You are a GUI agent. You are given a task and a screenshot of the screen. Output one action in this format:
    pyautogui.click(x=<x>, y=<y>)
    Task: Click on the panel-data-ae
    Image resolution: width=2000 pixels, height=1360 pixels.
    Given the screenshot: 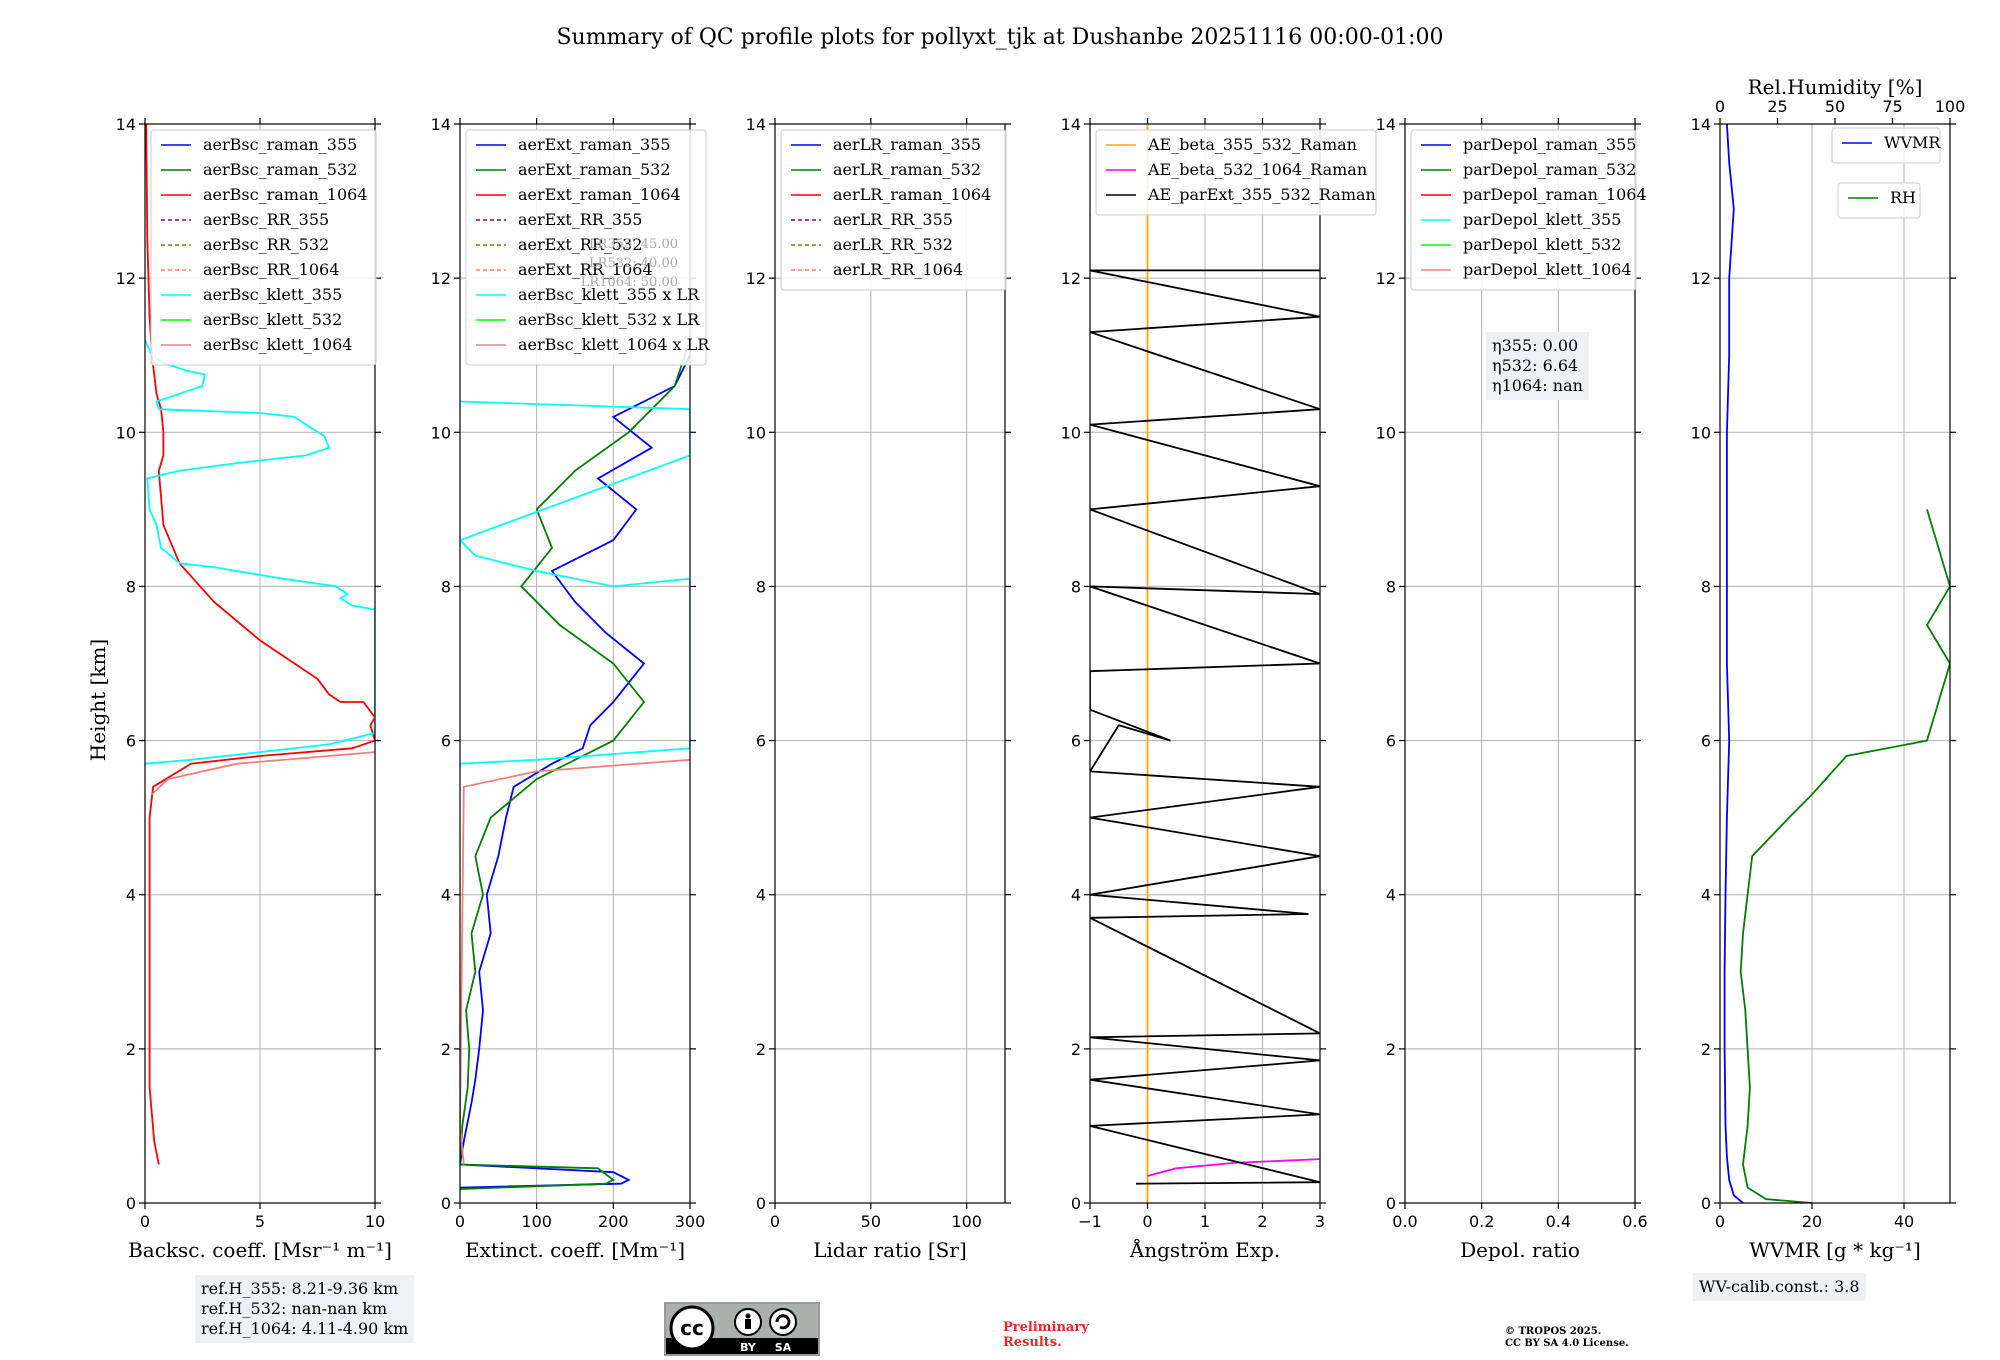 What is the action you would take?
    pyautogui.click(x=1205, y=663)
    